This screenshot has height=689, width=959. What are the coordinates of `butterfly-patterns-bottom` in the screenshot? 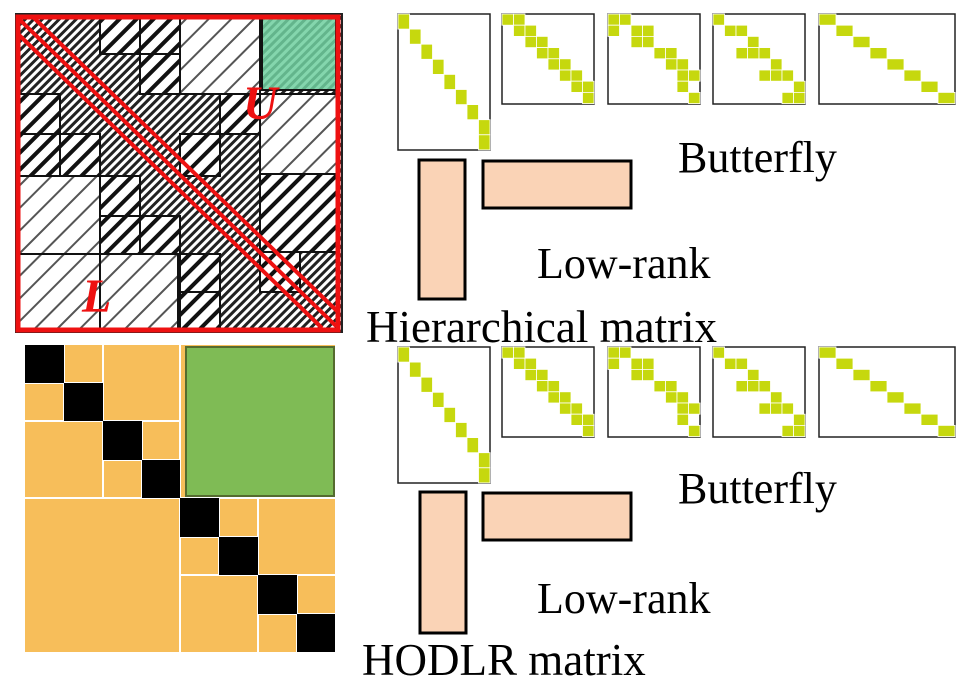 It's located at (676, 415).